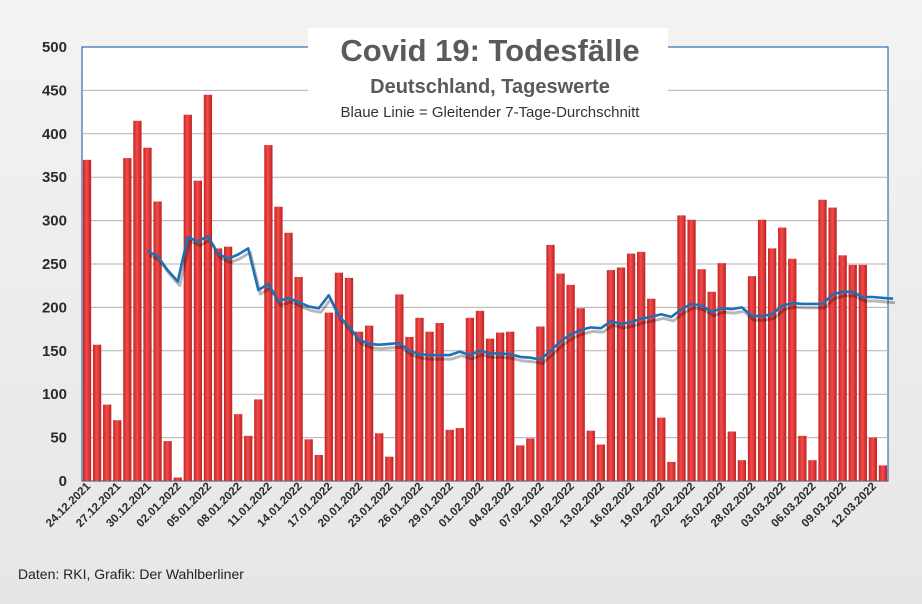 The height and width of the screenshot is (604, 922). I want to click on y-tick-label: 450, so click(54, 90).